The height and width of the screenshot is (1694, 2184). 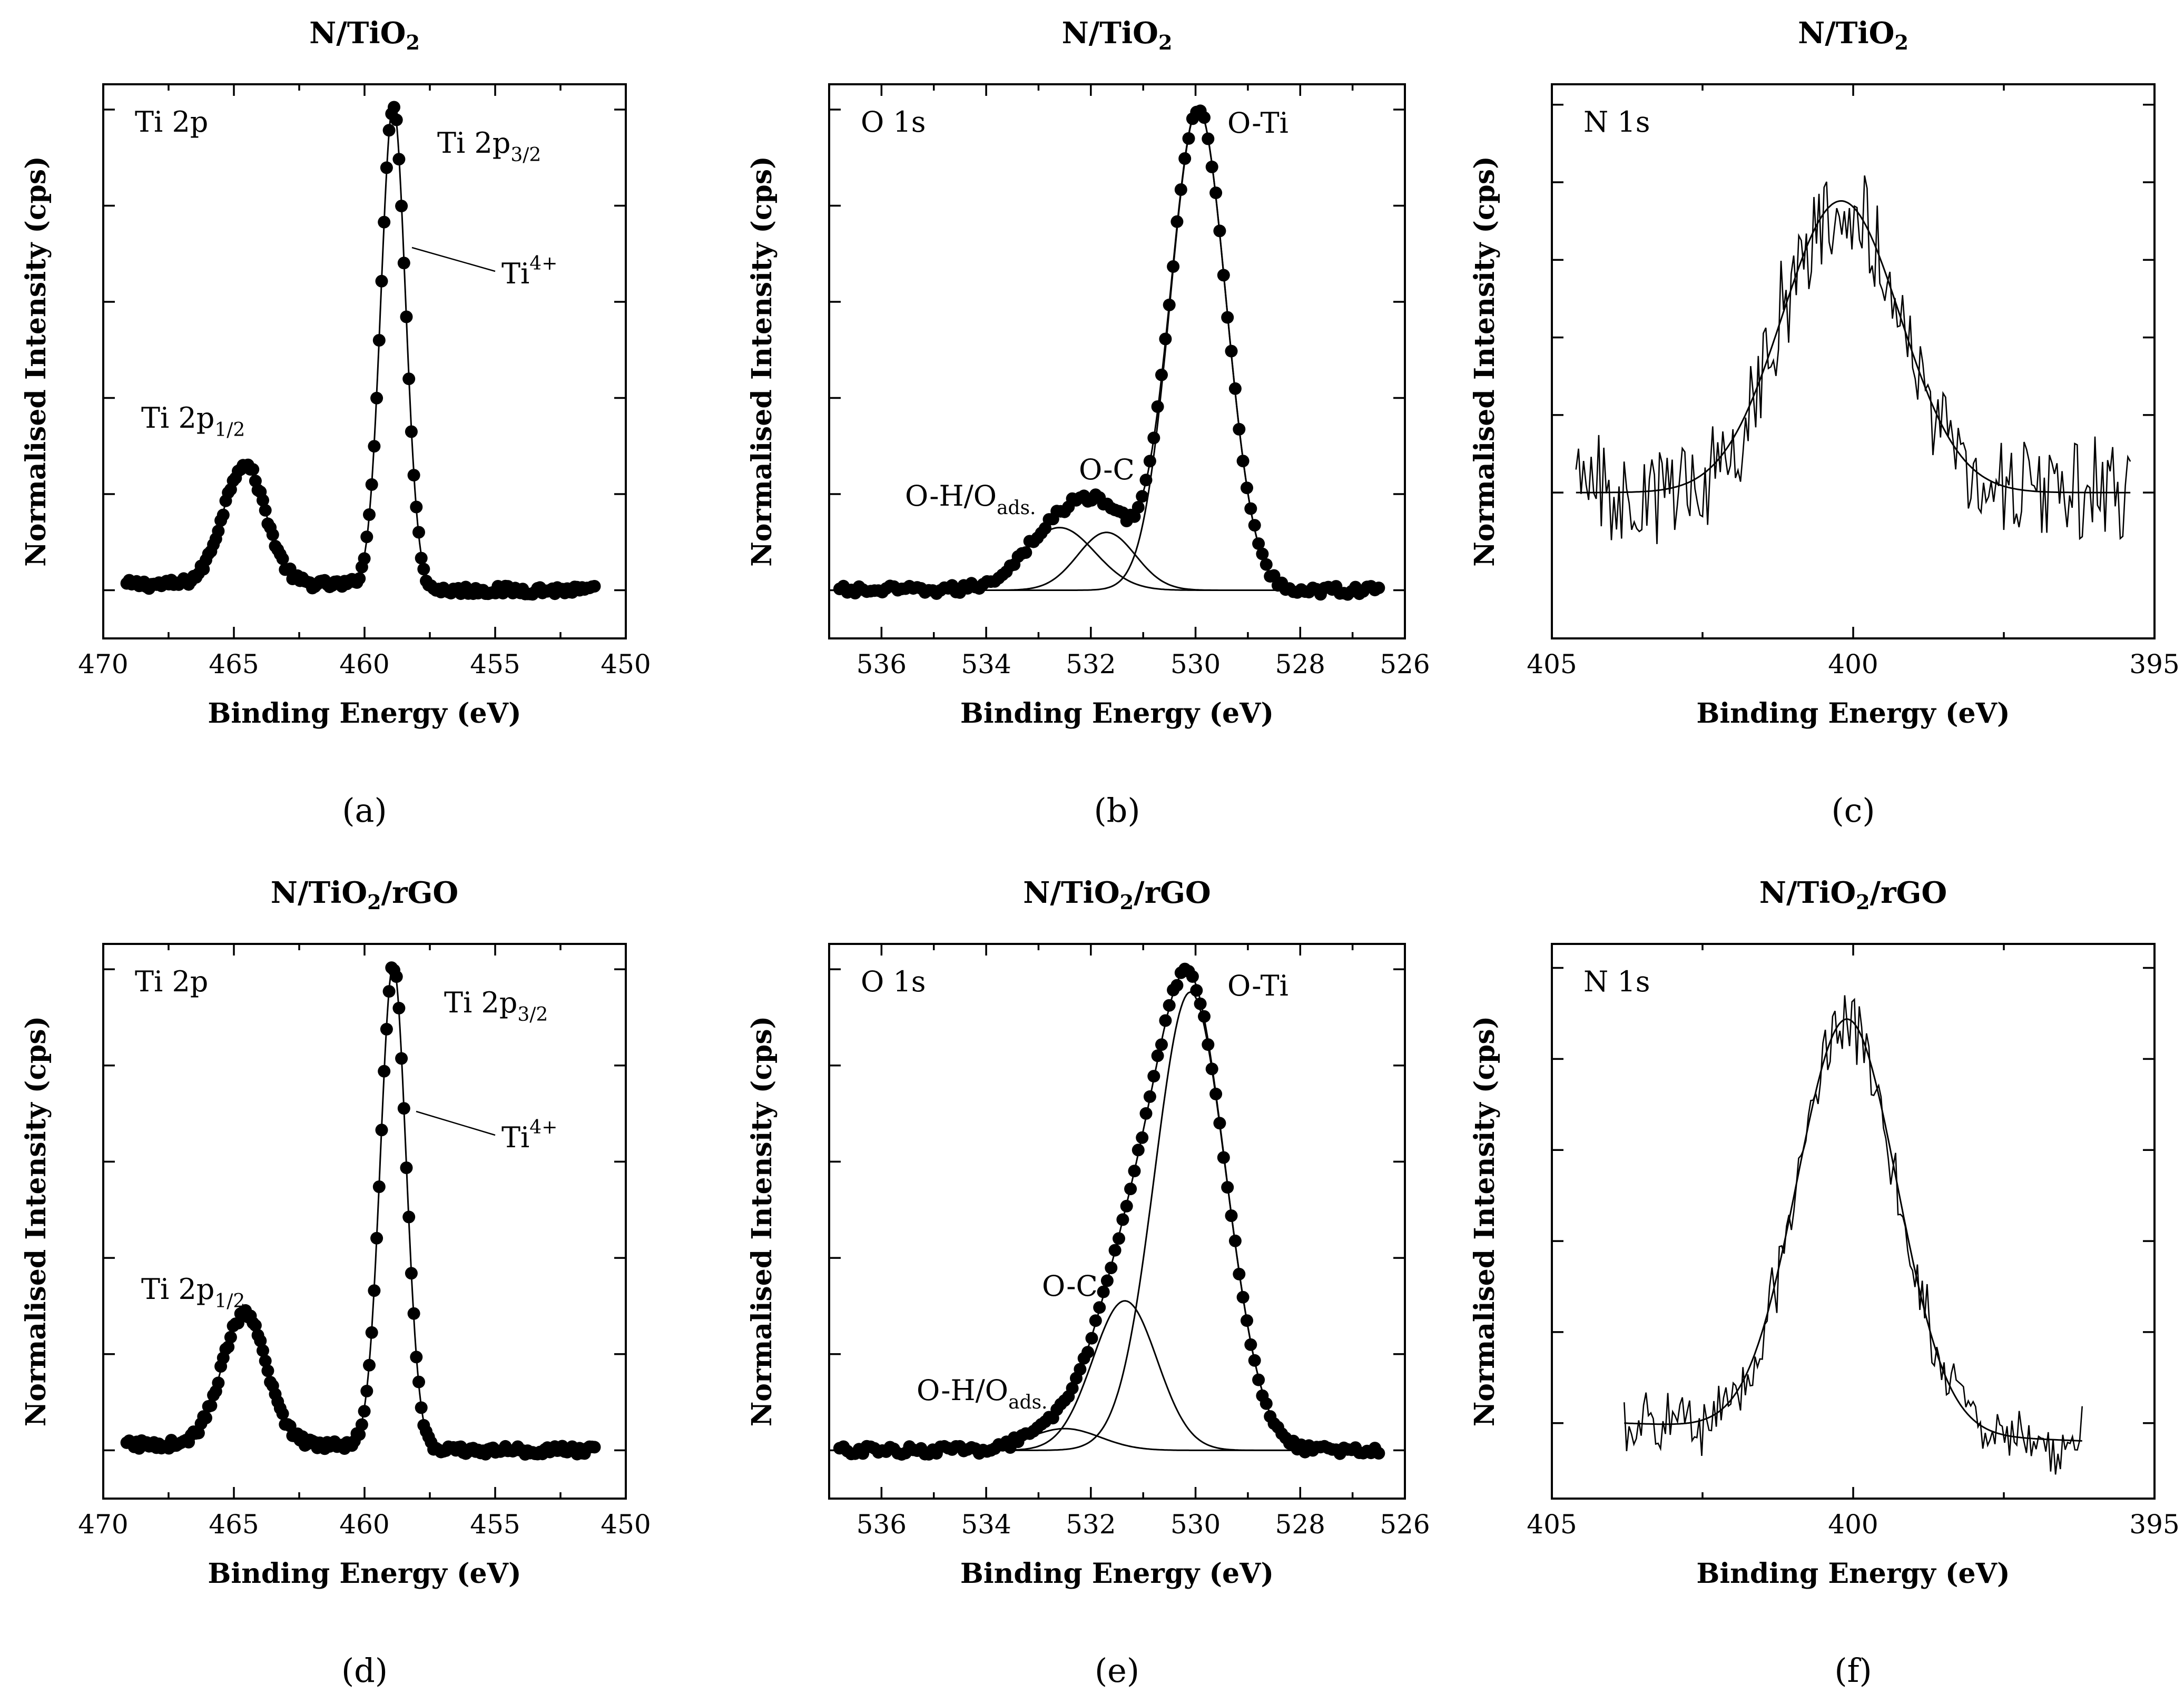 What do you see at coordinates (1117, 810) in the screenshot?
I see `panel-letter: (b)` at bounding box center [1117, 810].